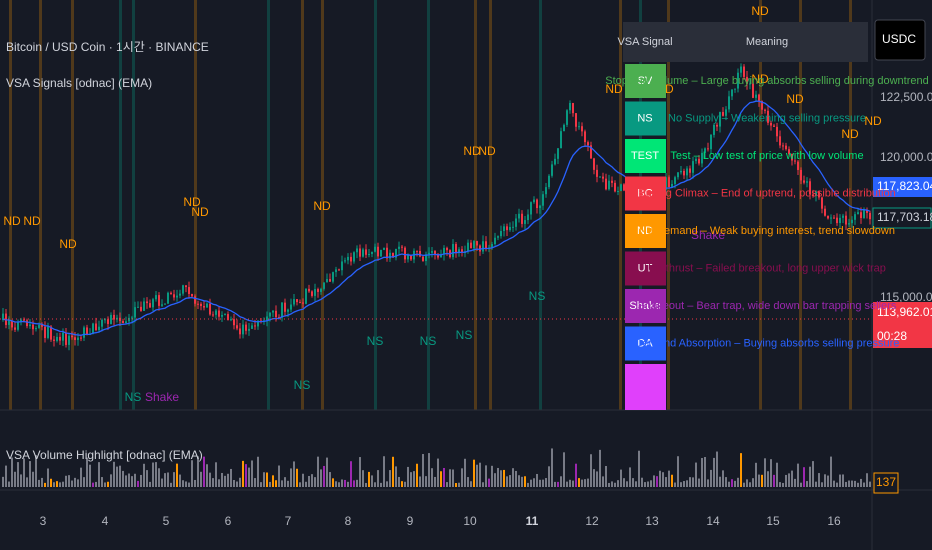 This screenshot has height=550, width=932. I want to click on signal-code: TEST, so click(645, 156).